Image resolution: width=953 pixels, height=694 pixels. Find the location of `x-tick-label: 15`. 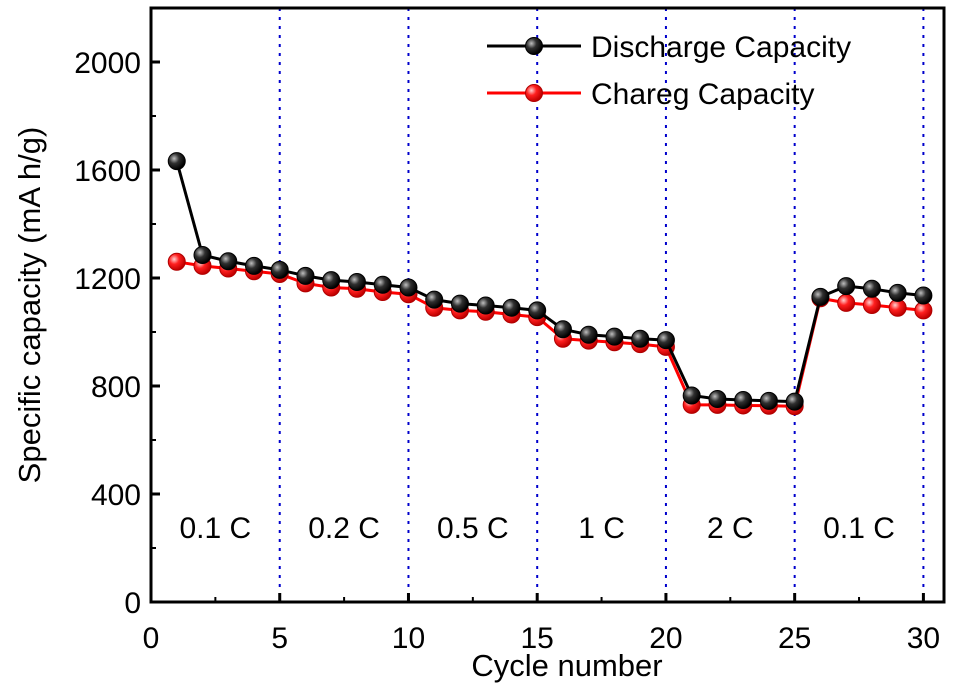

x-tick-label: 15 is located at coordinates (537, 638).